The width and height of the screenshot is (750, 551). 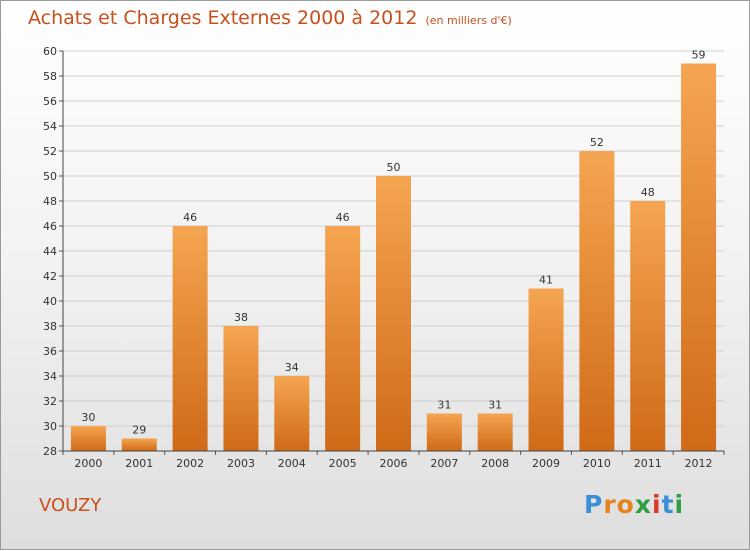 I want to click on y-tick-label: 58, so click(x=50, y=76).